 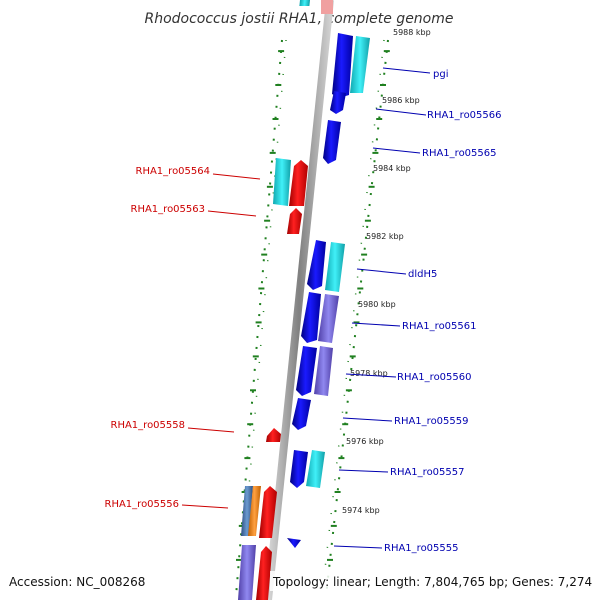 What do you see at coordinates (304, 3) in the screenshot?
I see `gene-top-cyan` at bounding box center [304, 3].